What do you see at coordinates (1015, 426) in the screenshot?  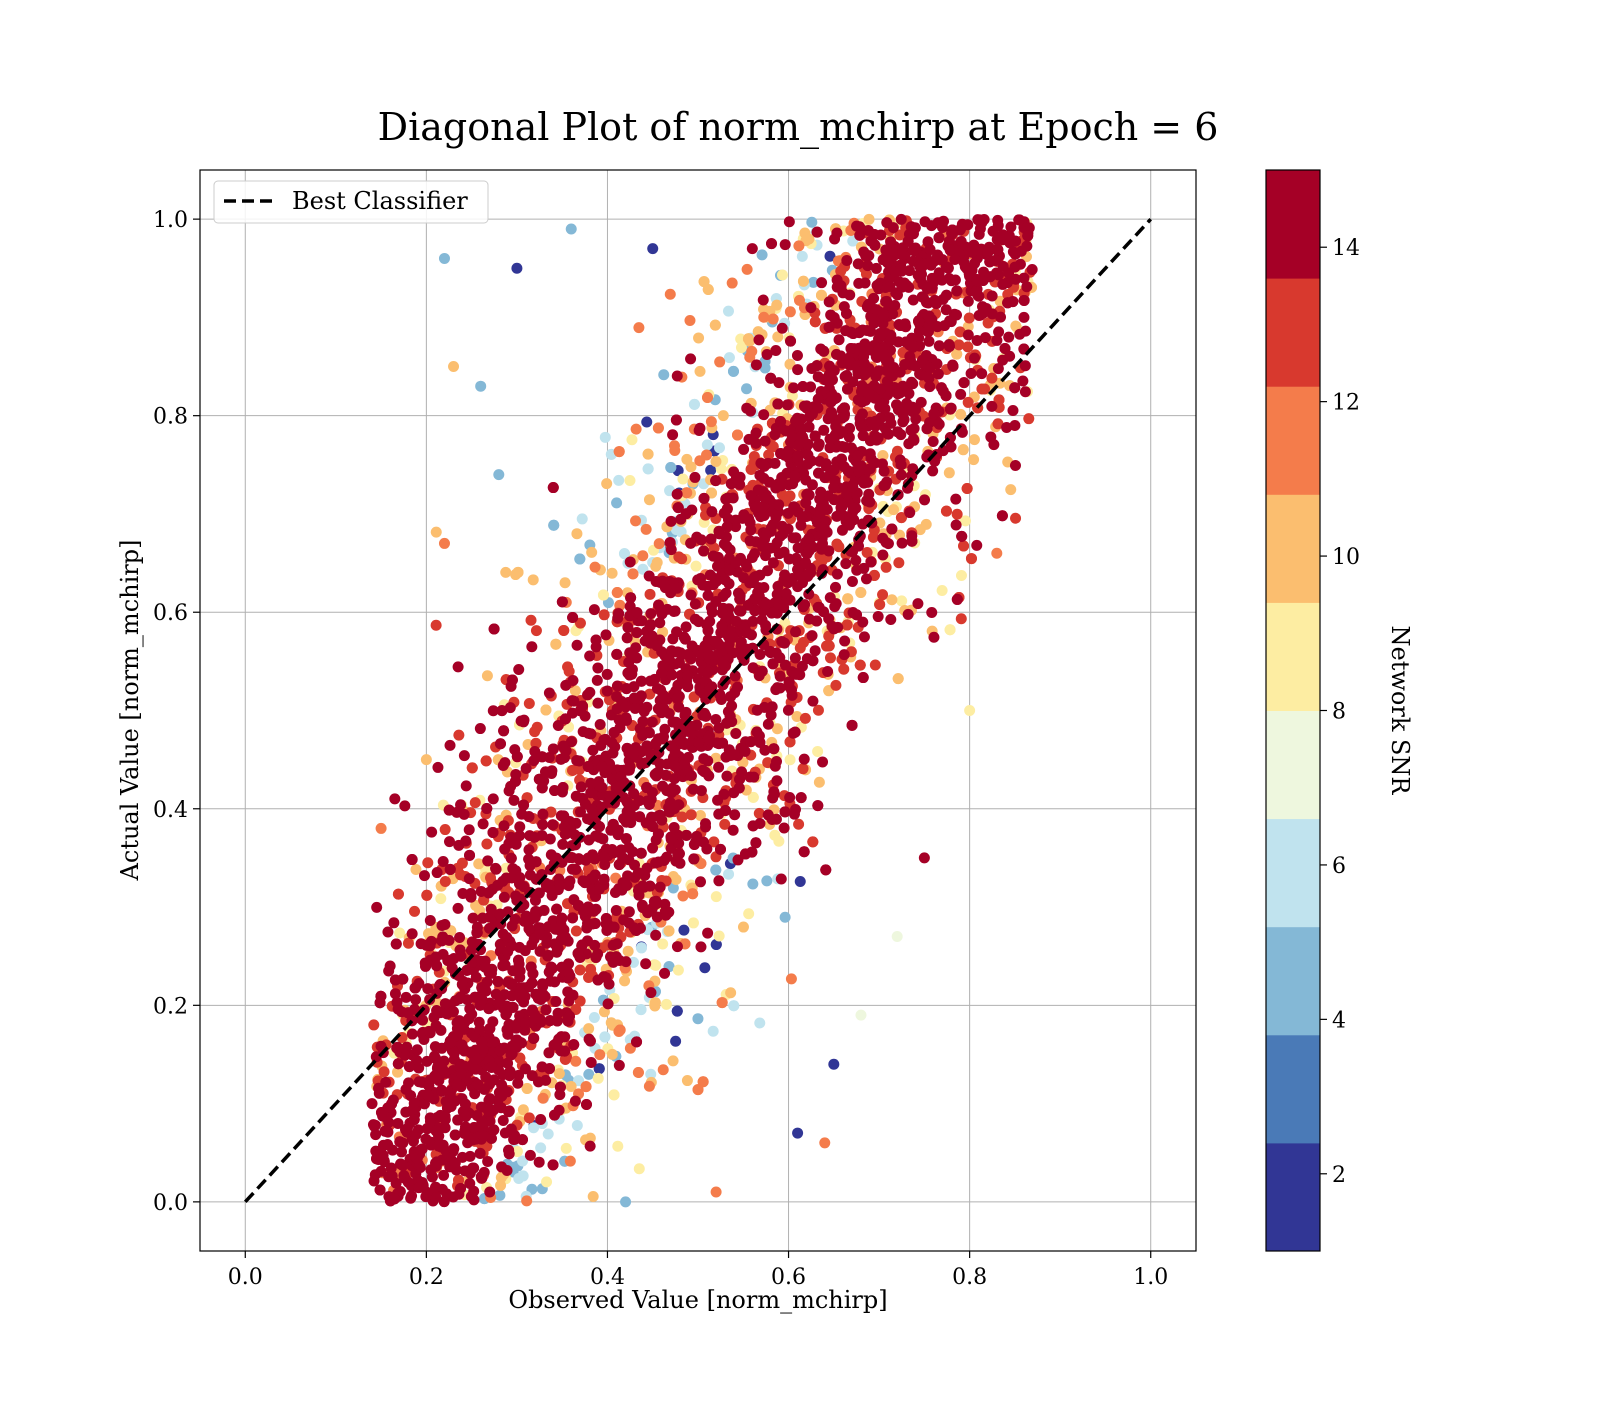 I see `scatter-point-sample` at bounding box center [1015, 426].